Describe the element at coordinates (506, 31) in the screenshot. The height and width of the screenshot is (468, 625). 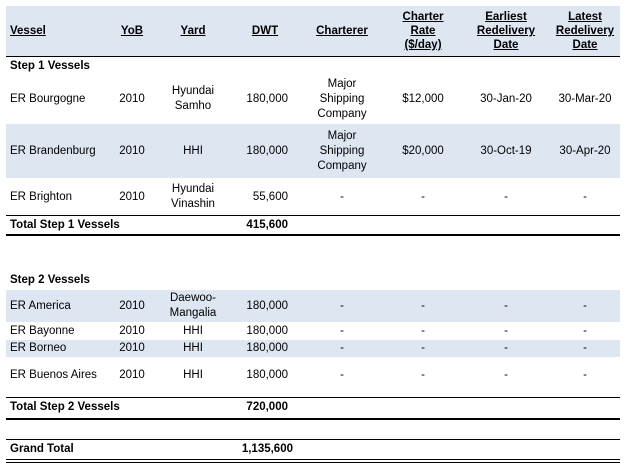
I see `header-earliest-redelivery: Earliest Redelivery Date` at that location.